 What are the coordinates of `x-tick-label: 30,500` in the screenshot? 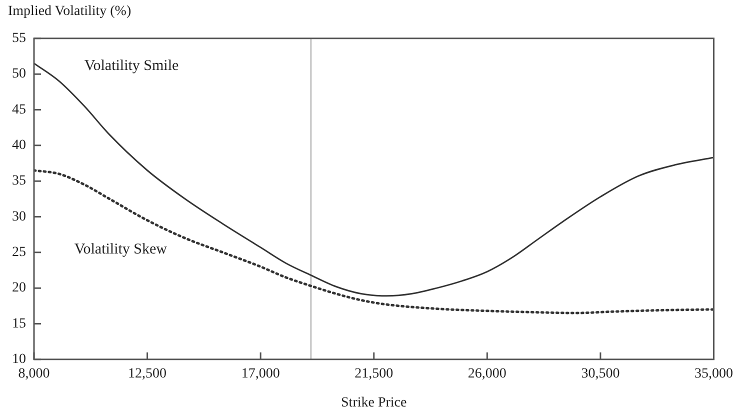 It's located at (600, 374).